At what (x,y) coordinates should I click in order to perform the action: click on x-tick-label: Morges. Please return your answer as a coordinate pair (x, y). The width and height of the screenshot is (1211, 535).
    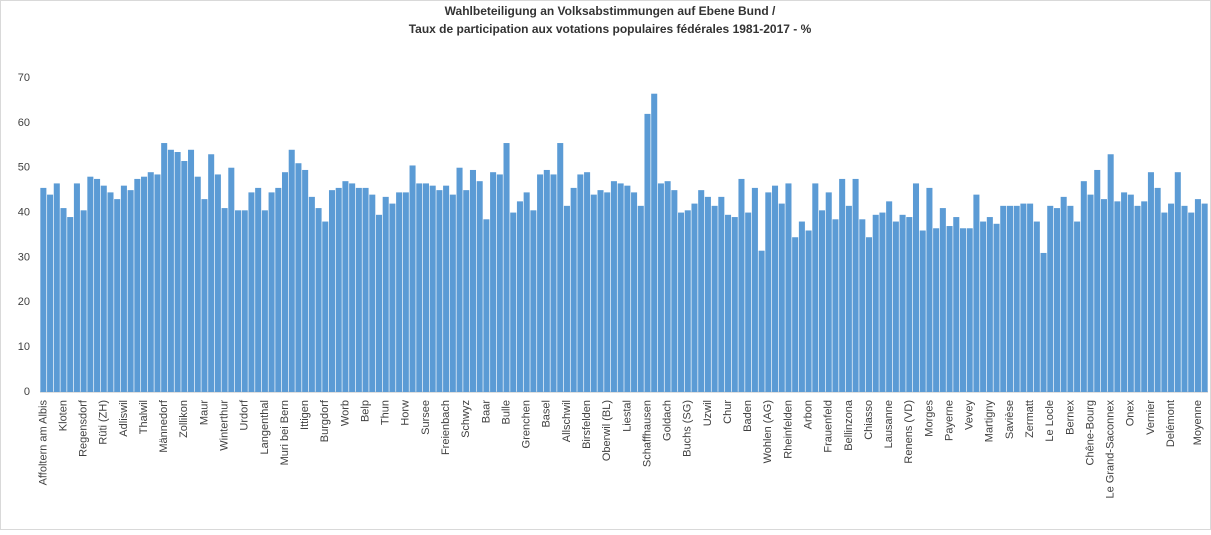
    Looking at the image, I should click on (929, 418).